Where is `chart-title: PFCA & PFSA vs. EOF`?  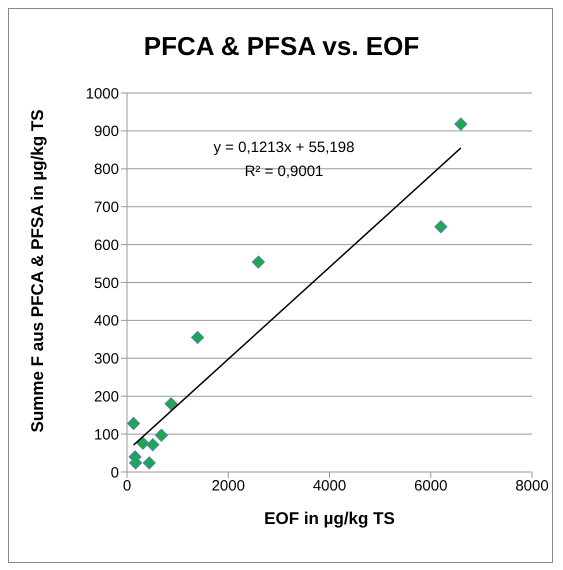 chart-title: PFCA & PFSA vs. EOF is located at coordinates (281, 46).